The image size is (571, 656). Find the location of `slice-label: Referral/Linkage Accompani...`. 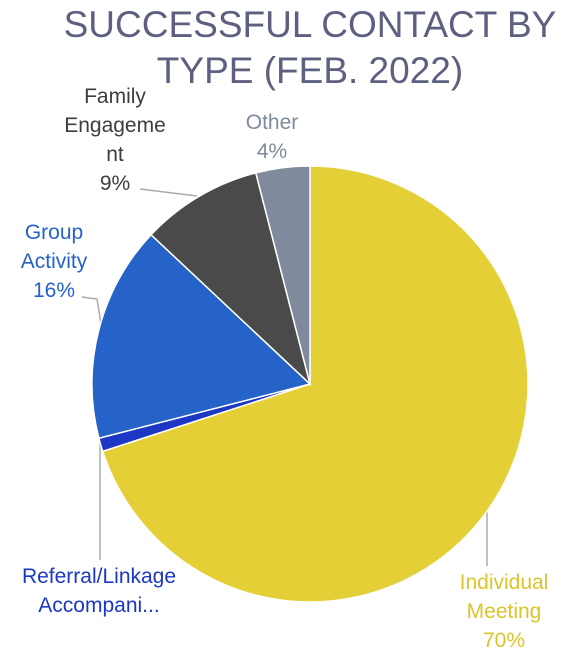

slice-label: Referral/Linkage Accompani... is located at coordinates (99, 591).